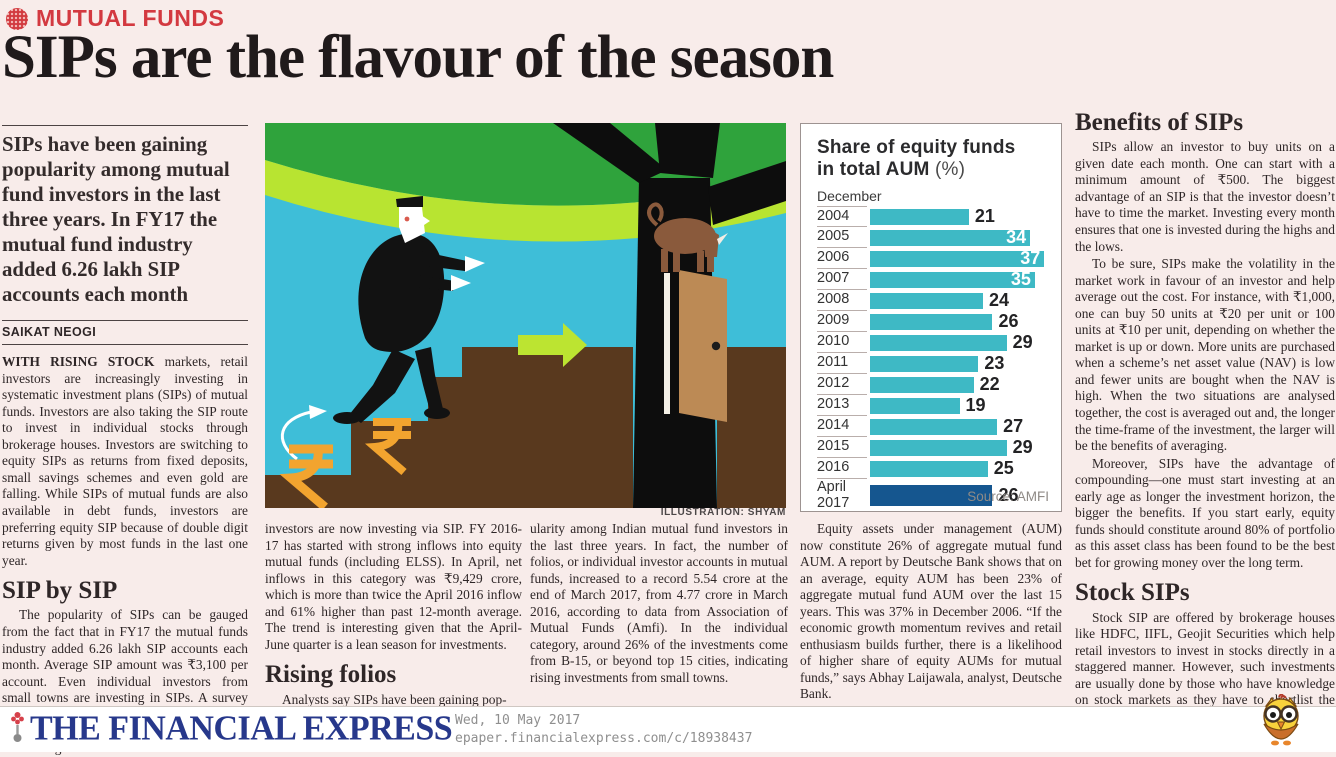 The image size is (1336, 757). Describe the element at coordinates (345, 463) in the screenshot. I see `rupee-symbols` at that location.